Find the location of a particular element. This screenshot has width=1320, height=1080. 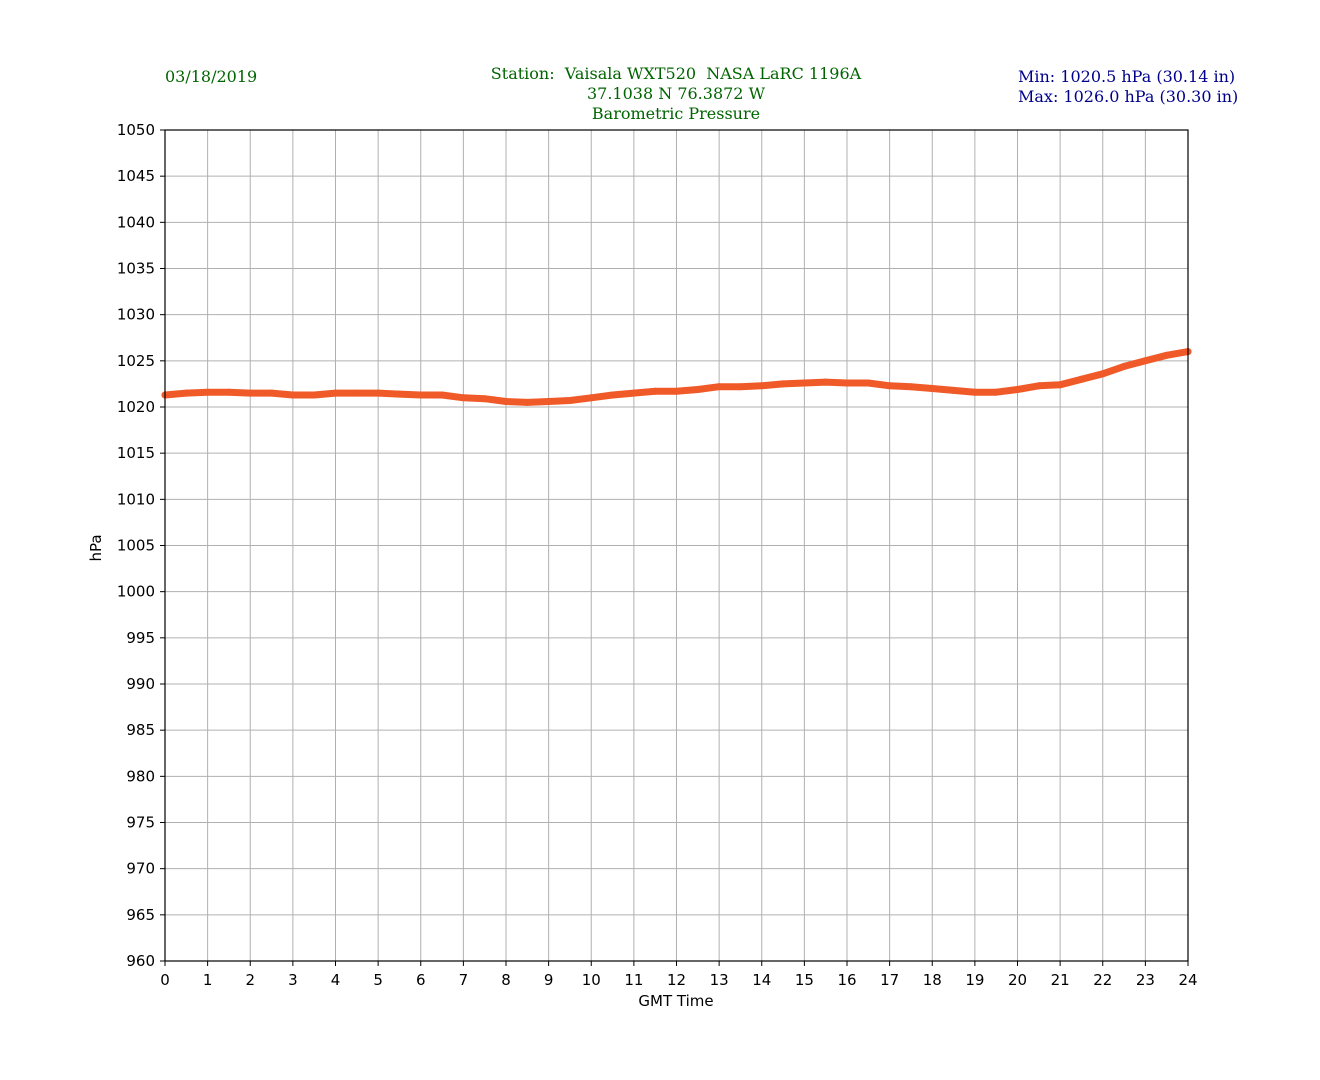

x-tick-label: 21 is located at coordinates (1060, 980).